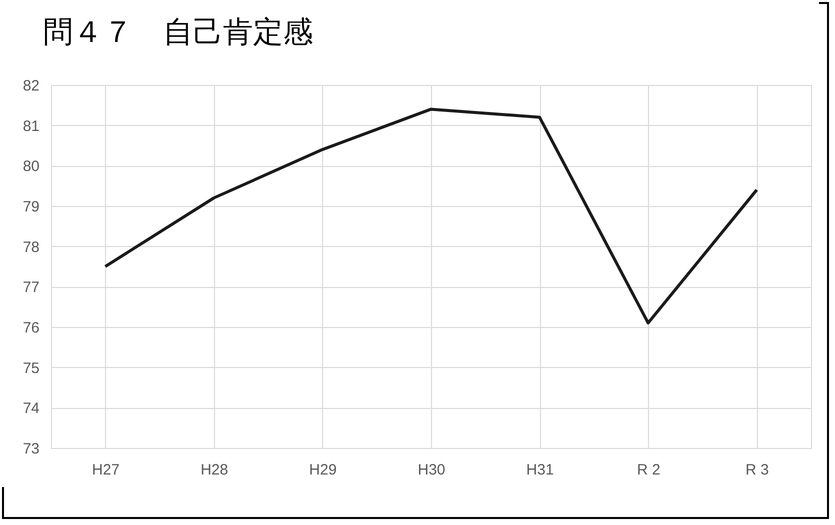 Image resolution: width=835 pixels, height=525 pixels. I want to click on y-tick-label: 77, so click(31, 287).